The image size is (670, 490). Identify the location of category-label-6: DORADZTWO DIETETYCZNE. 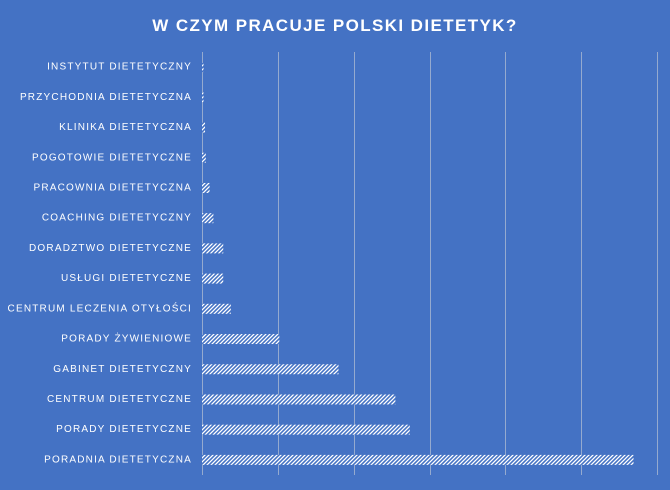
(110, 248).